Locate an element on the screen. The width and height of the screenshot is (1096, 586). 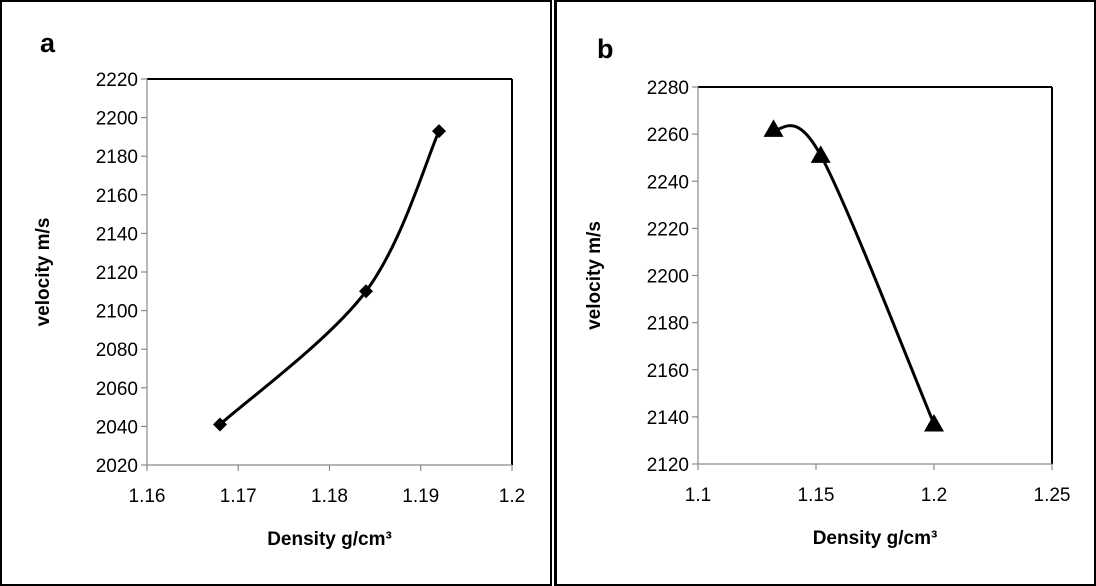
panel-label: b is located at coordinates (605, 49).